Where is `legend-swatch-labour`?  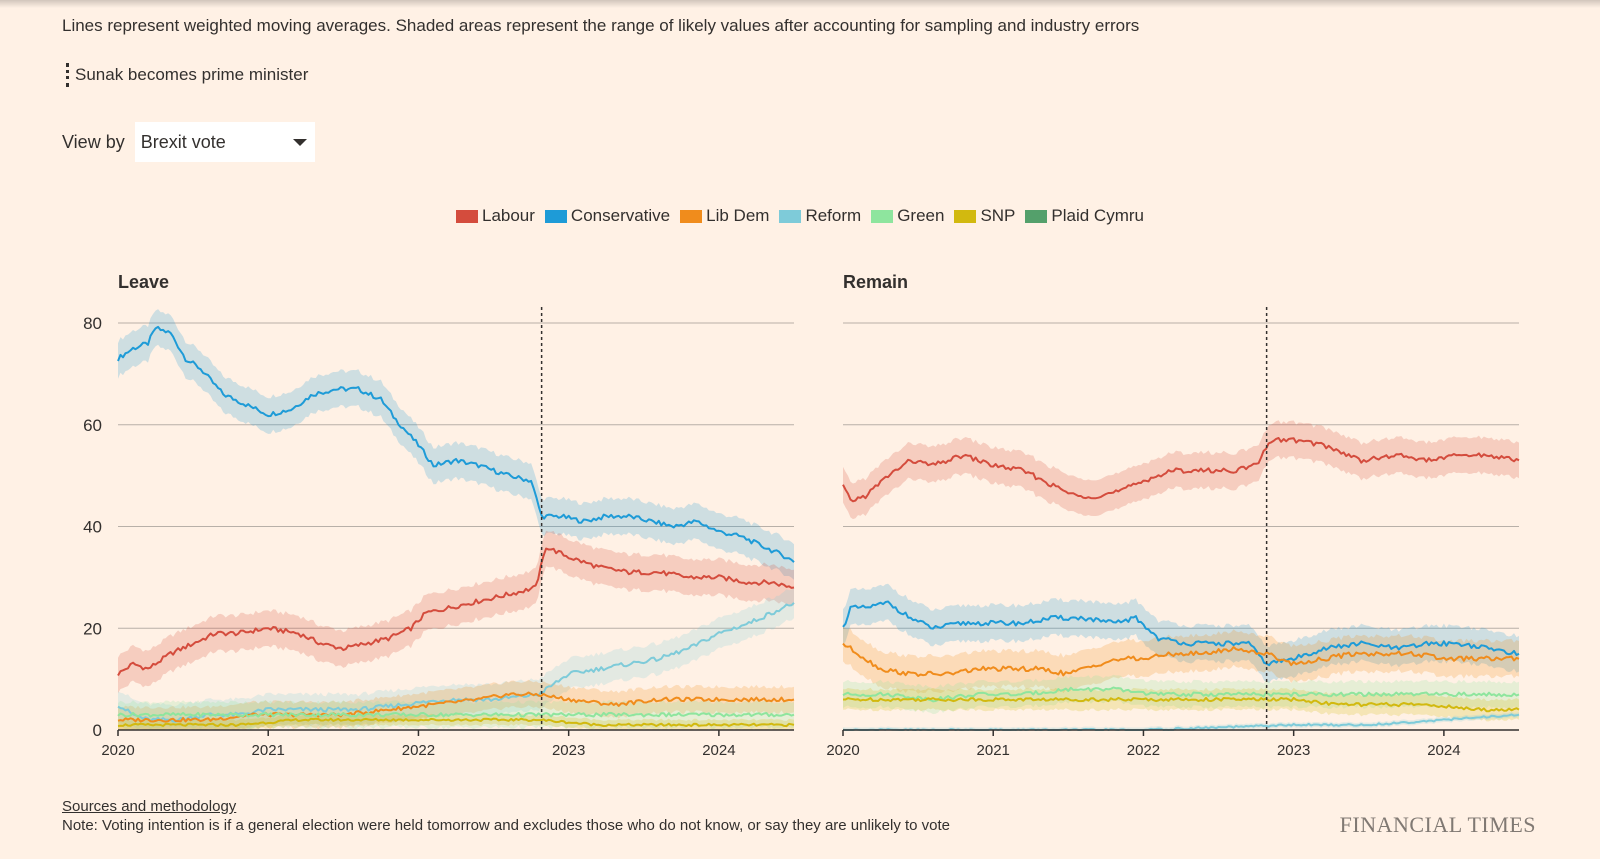 legend-swatch-labour is located at coordinates (466, 216).